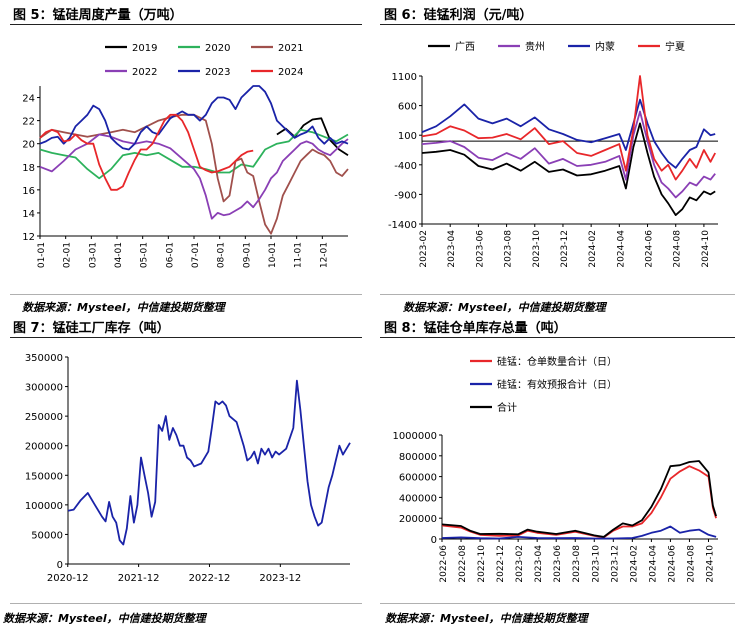 This screenshot has height=630, width=745. I want to click on x-tick-label: 2020-12, so click(68, 578).